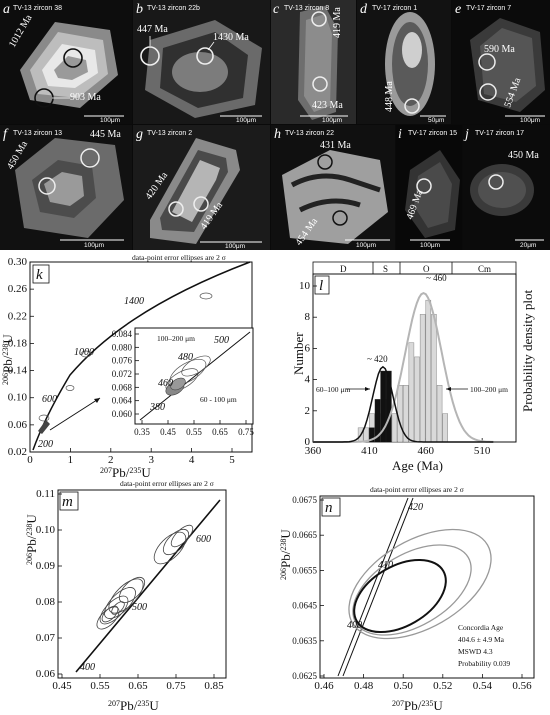  Describe the element at coordinates (528, 245) in the screenshot. I see `tile-j-scale: 20μm` at that location.